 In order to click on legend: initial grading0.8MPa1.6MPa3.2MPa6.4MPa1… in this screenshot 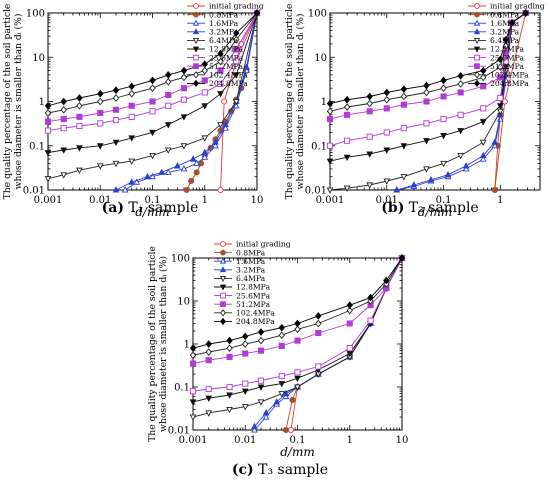, I will do `click(252, 283)`.